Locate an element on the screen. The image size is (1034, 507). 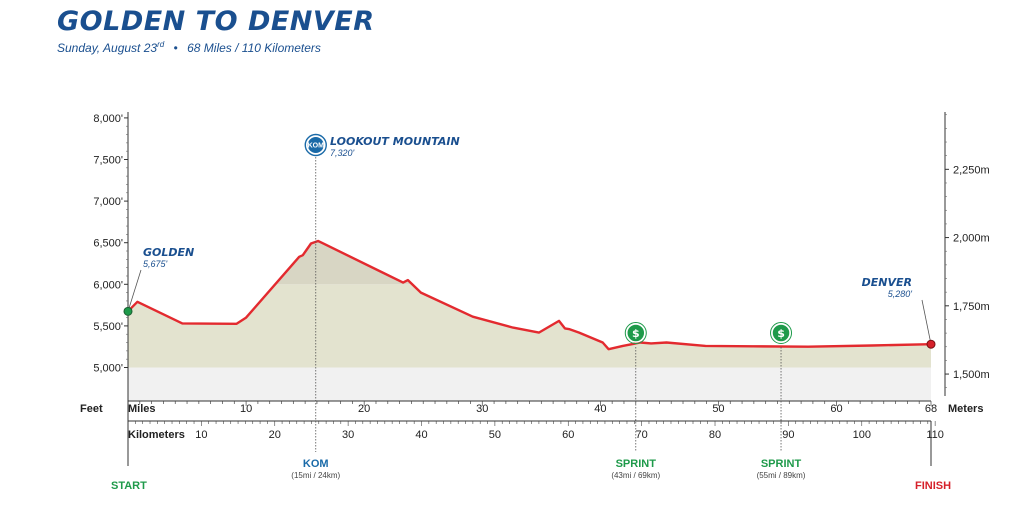
kom-badge-icon is located at coordinates (315, 145).